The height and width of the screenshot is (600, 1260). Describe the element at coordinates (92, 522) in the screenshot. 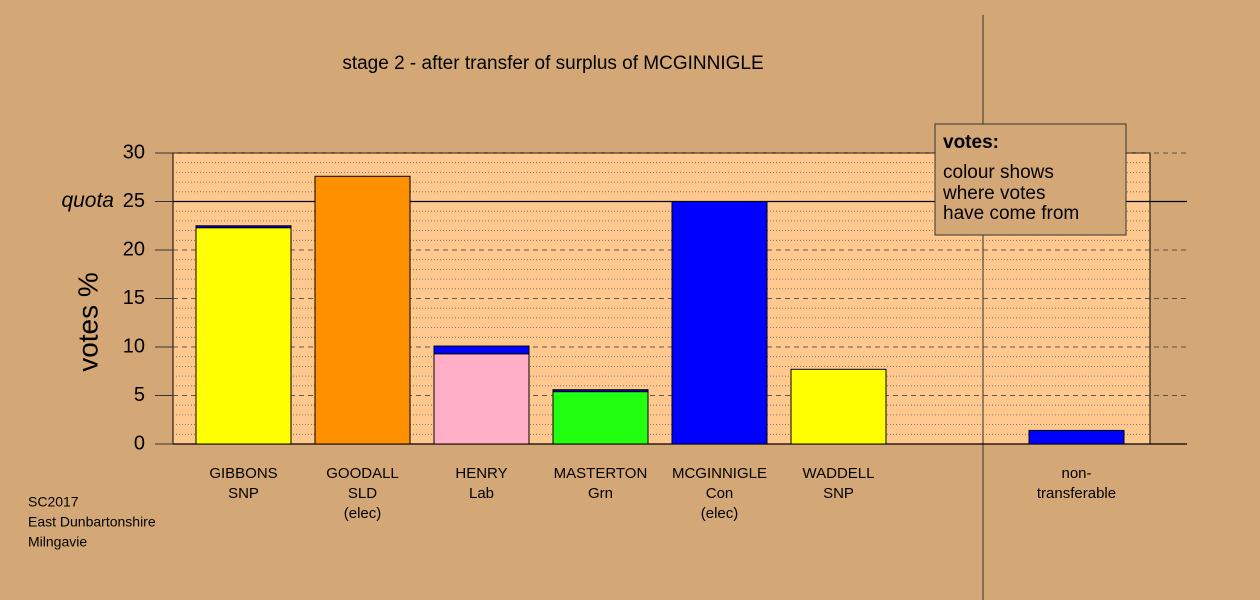

I see `footnote: East Dunbartonshire` at that location.